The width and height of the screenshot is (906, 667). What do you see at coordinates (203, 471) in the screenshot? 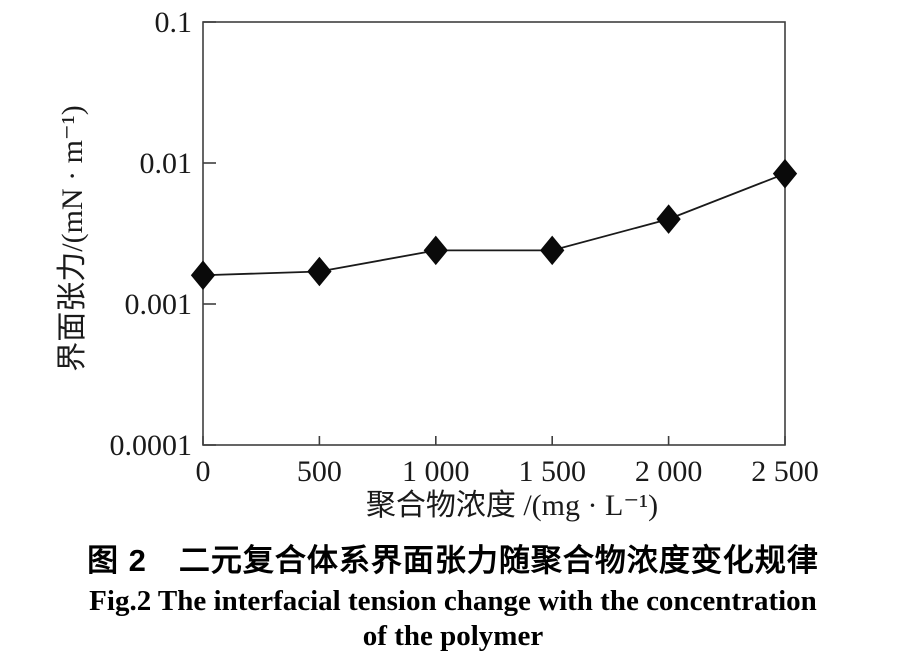
I see `x-tick-label: 0` at bounding box center [203, 471].